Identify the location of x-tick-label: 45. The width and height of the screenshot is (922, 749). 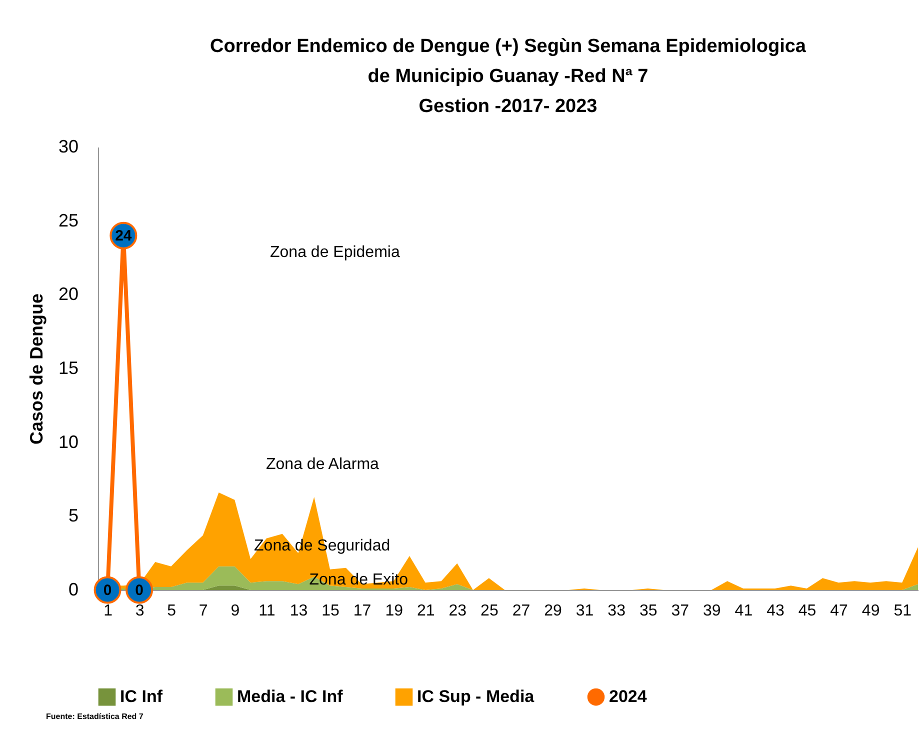
(807, 611).